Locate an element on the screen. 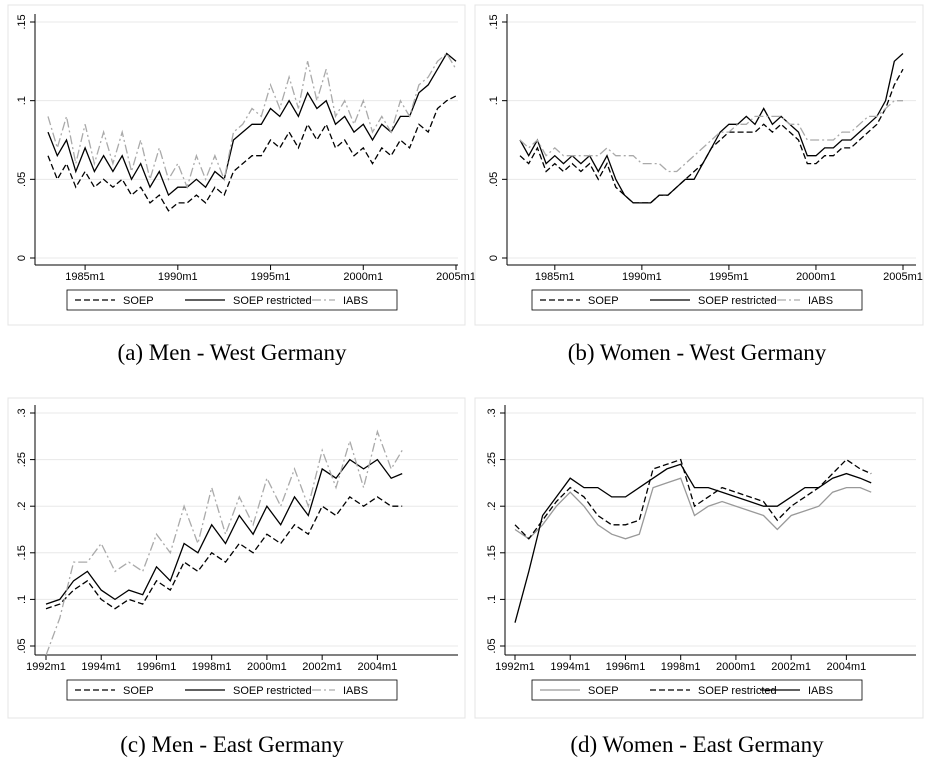 This screenshot has height=772, width=925. panel-caption: (c) Men - East Germany is located at coordinates (232, 744).